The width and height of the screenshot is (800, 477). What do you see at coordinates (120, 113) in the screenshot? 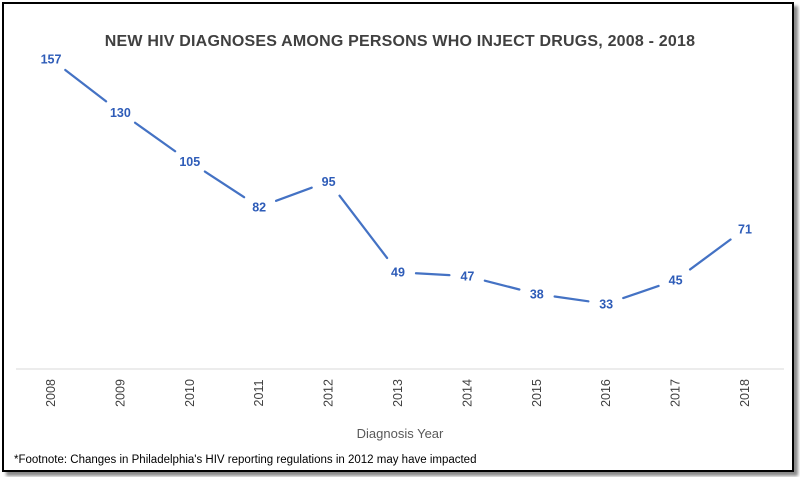
I see `data-label: 130` at bounding box center [120, 113].